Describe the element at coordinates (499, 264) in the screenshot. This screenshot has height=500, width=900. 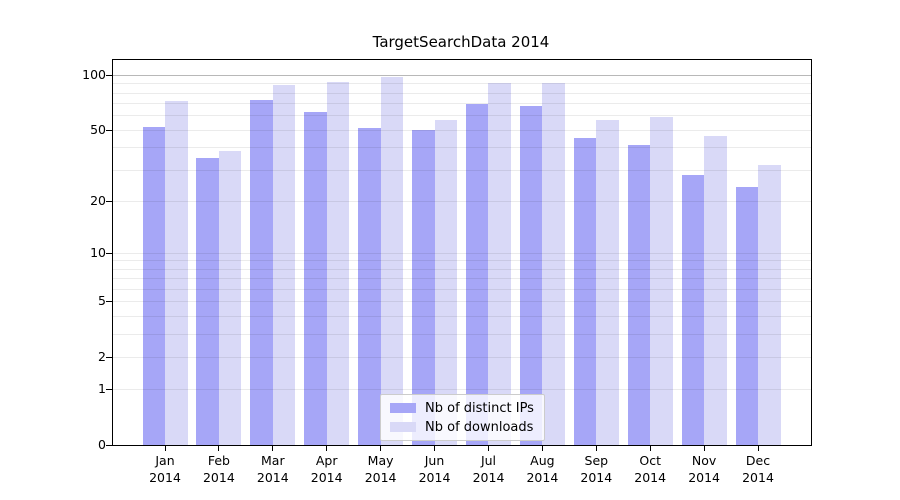
I see `bar-downloads-jul` at that location.